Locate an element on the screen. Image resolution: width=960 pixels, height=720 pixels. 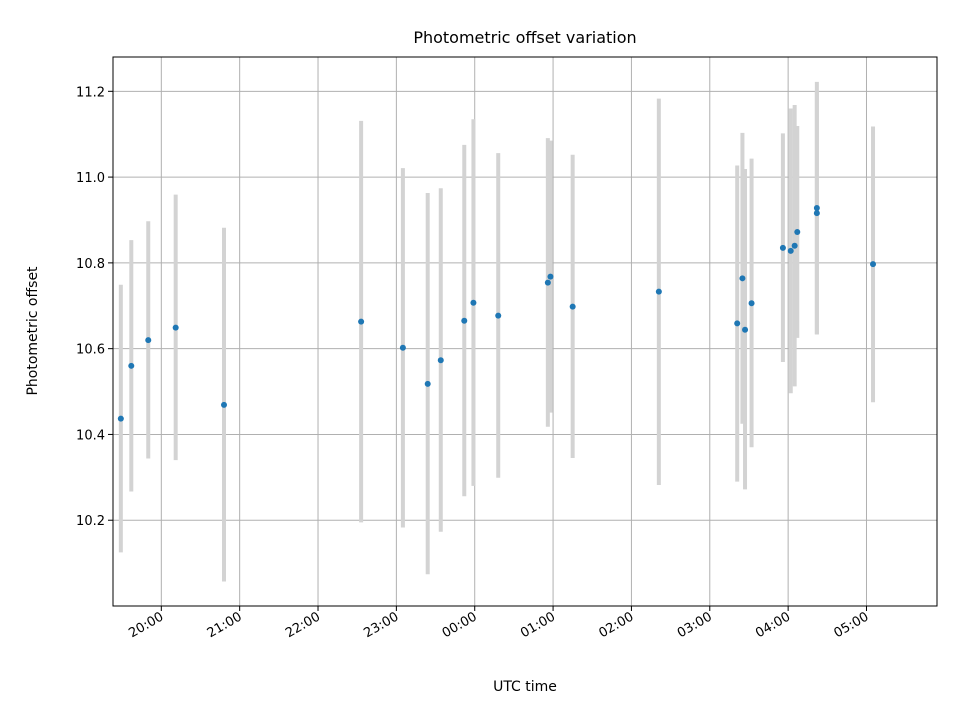
y-tick-label: 11.0 is located at coordinates (90, 178).